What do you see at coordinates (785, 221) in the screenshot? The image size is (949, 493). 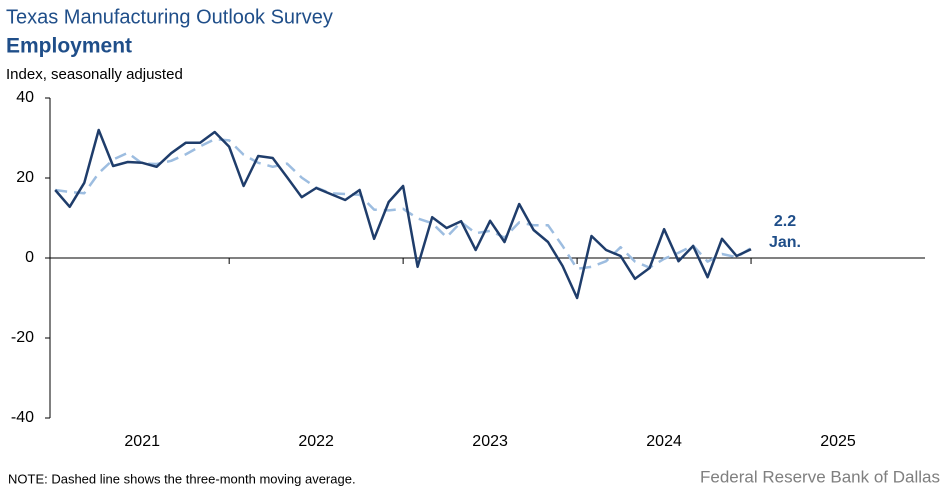 I see `annotation: 2.2` at bounding box center [785, 221].